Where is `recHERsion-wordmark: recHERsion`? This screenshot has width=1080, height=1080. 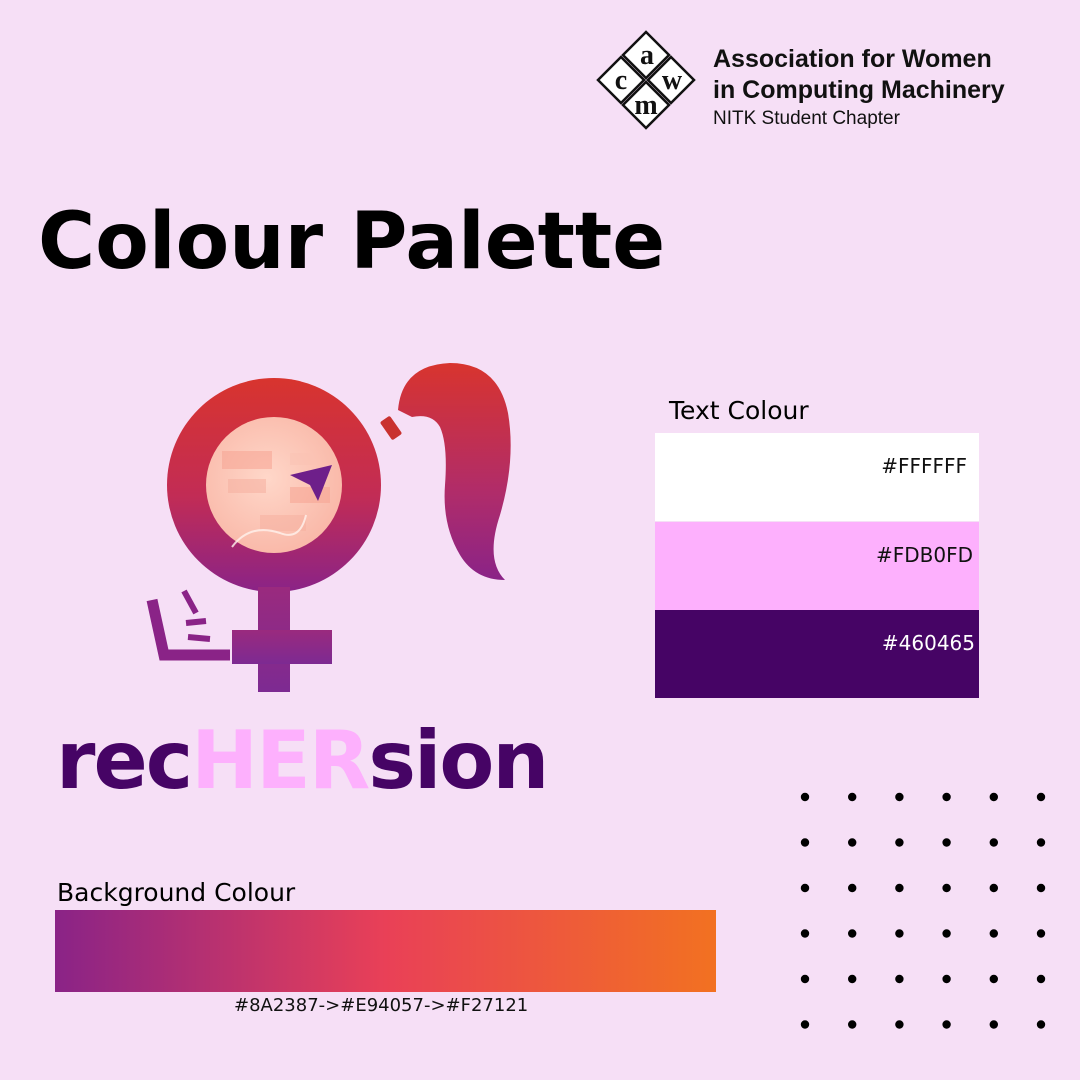 recHERsion-wordmark: recHERsion is located at coordinates (302, 761).